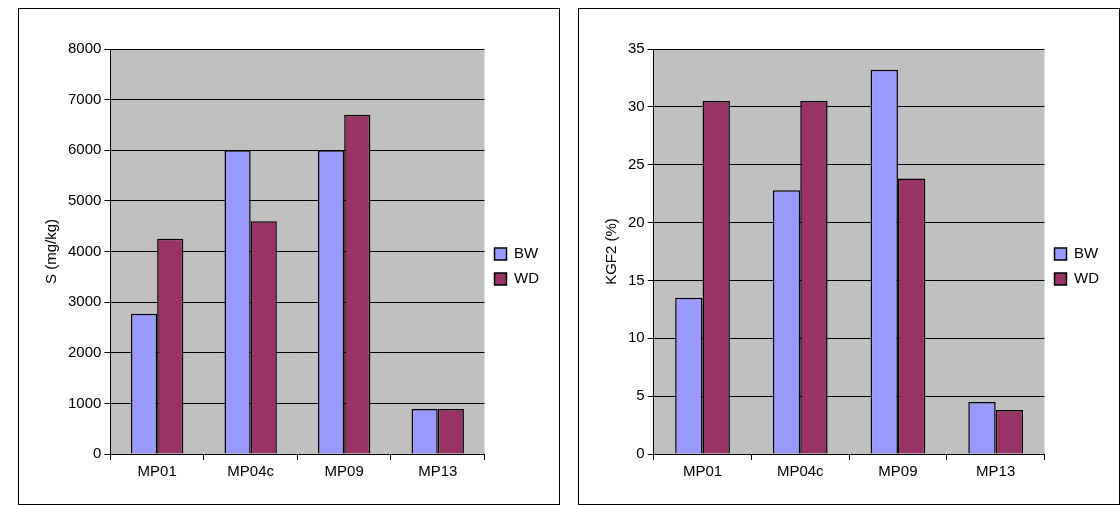 The height and width of the screenshot is (505, 1120). Describe the element at coordinates (636, 48) in the screenshot. I see `y-tick-label: 35` at that location.